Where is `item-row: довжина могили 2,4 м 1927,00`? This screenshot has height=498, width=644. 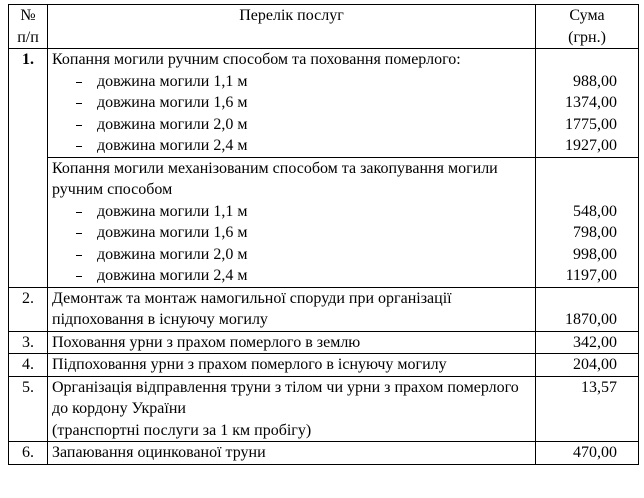 item-row: довжина могили 2,4 м 1927,00 is located at coordinates (324, 146).